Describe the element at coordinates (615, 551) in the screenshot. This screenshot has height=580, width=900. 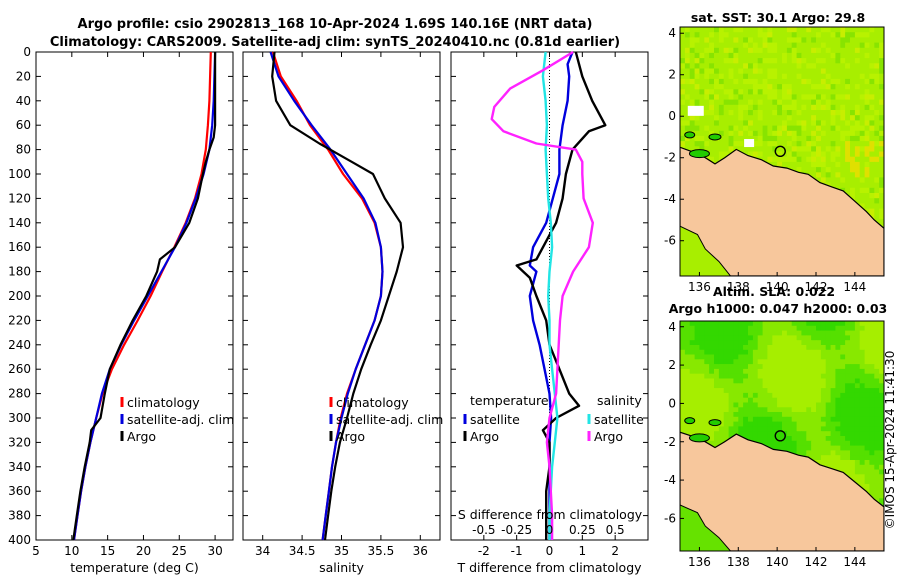
I see `difference-xtick-label: 2` at that location.